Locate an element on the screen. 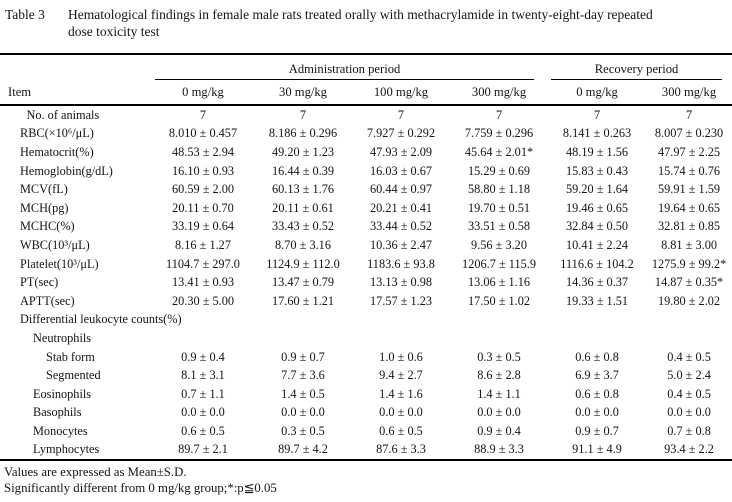 This screenshot has width=732, height=502. row-value: 13.06 ± 1.16 is located at coordinates (499, 282).